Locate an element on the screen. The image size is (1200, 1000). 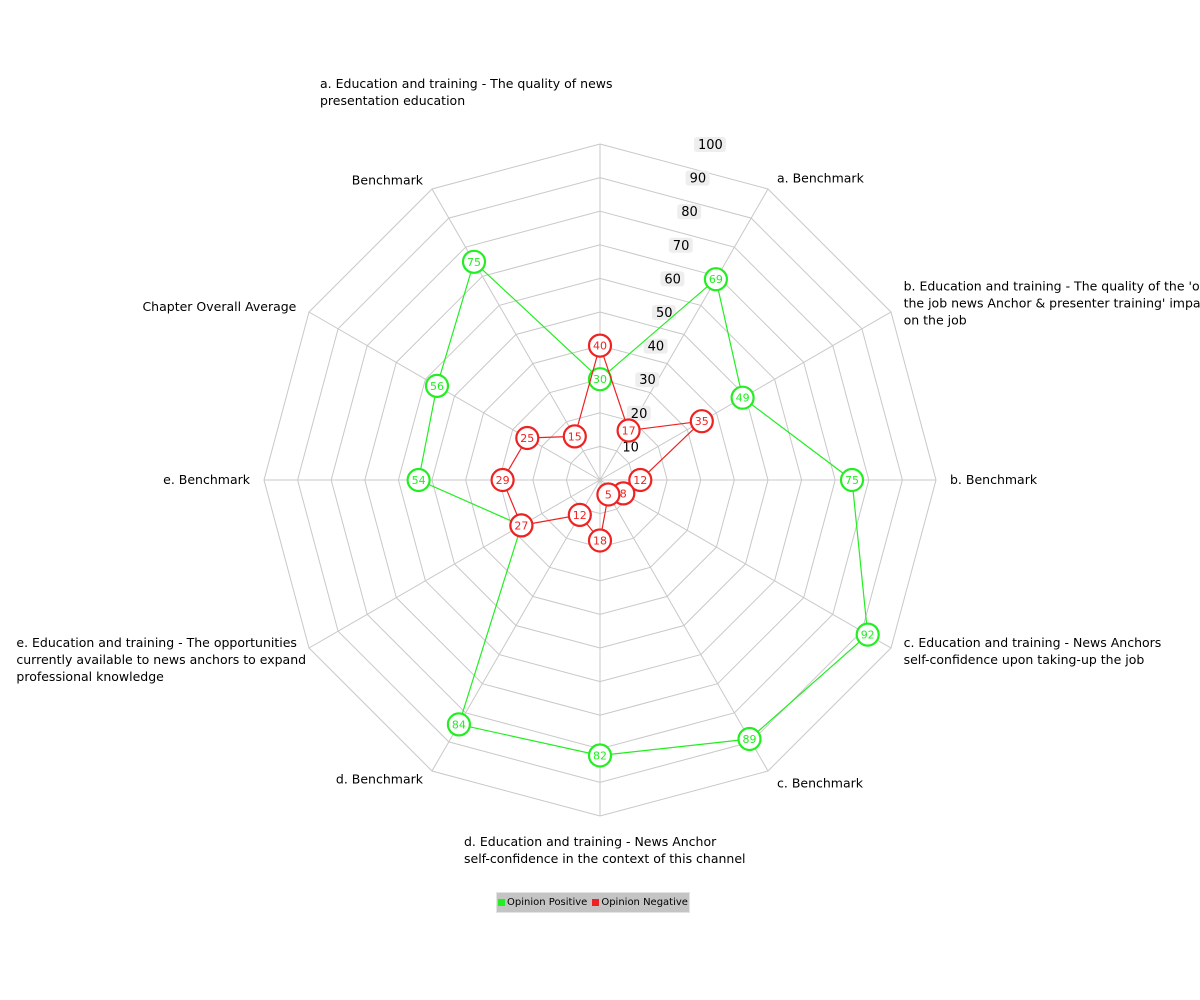
axis-label-11: Benchmark is located at coordinates (388, 179).